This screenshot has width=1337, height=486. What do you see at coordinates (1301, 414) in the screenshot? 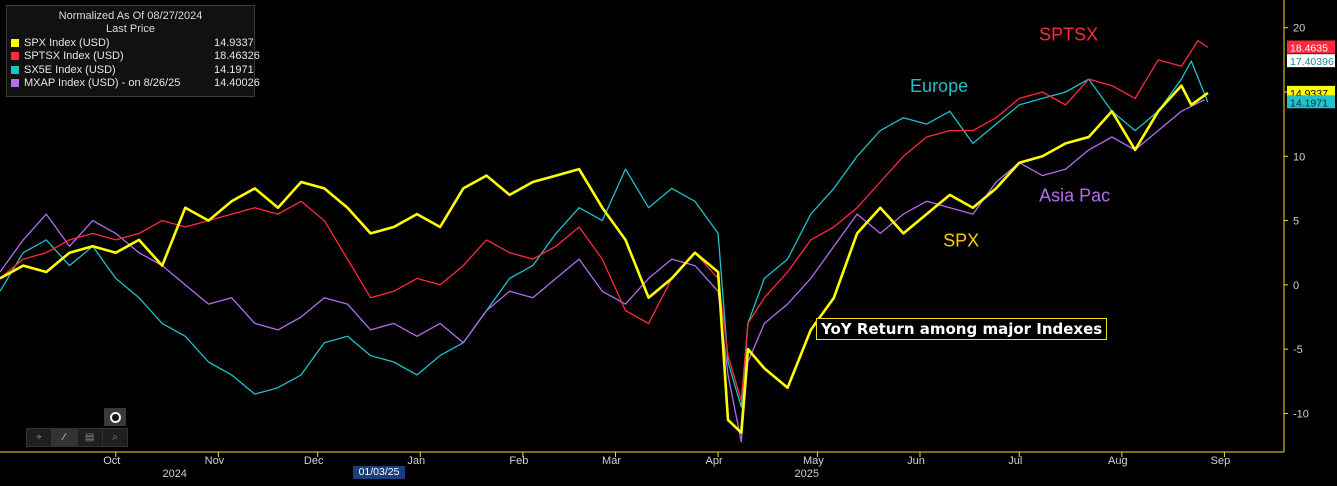
I see `y-tick-label: -10` at bounding box center [1301, 414].